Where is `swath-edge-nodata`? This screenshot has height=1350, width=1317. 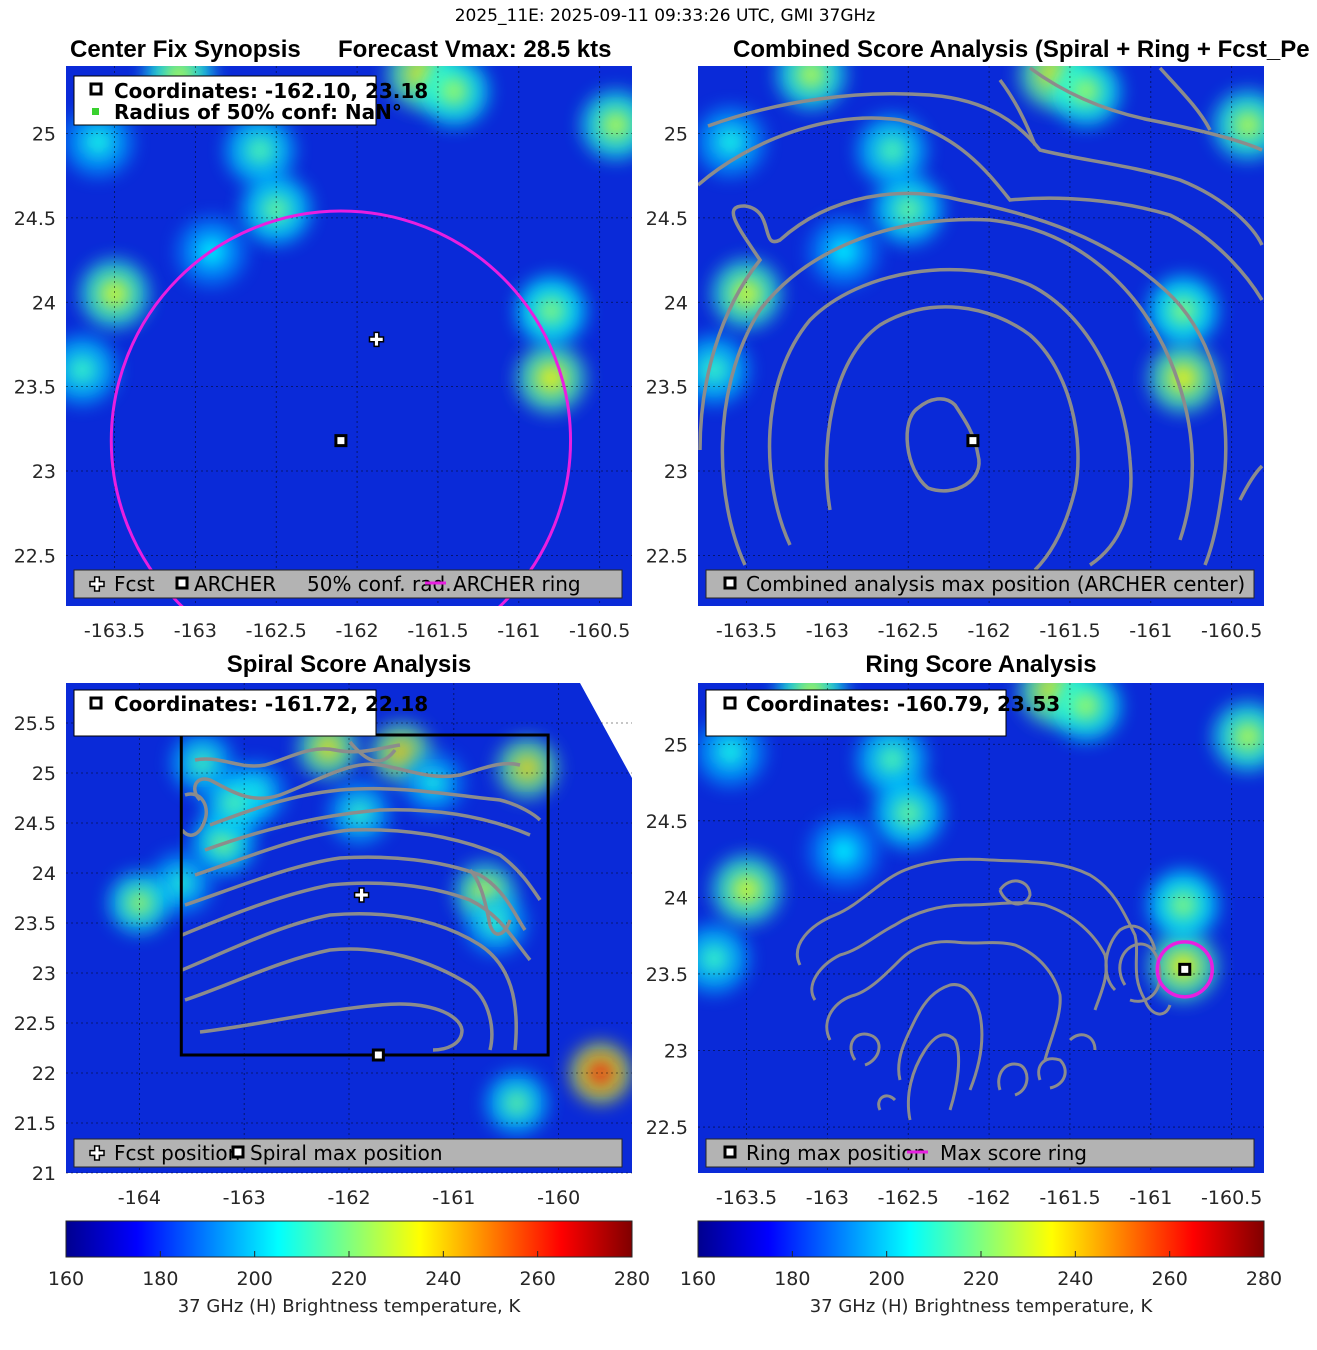 swath-edge-nodata is located at coordinates (606, 730).